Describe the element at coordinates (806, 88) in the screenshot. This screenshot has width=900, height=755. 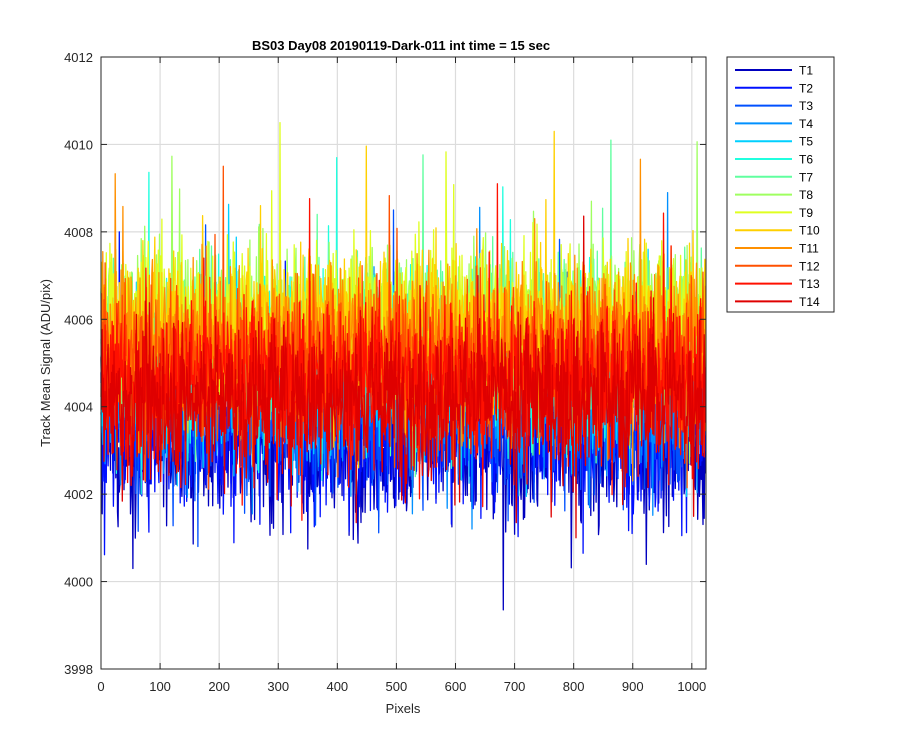
I see `legend-label-t2: T2` at that location.